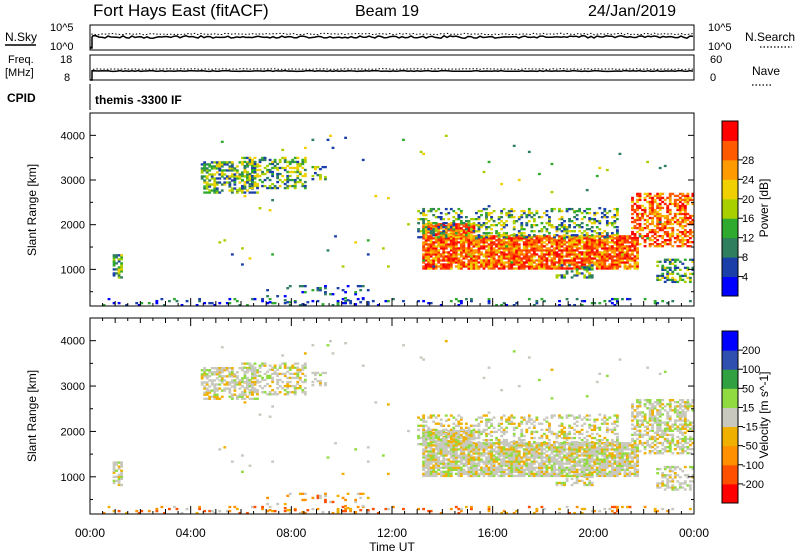 Image resolution: width=800 pixels, height=554 pixels. What do you see at coordinates (748, 219) in the screenshot?
I see `colorbar-tick-label: 16` at bounding box center [748, 219].